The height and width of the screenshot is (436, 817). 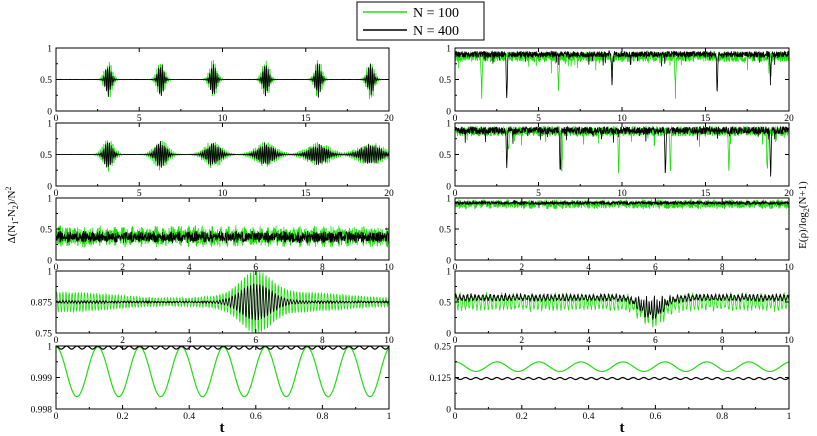 What do you see at coordinates (622, 428) in the screenshot?
I see `right-x-axis-title: t` at bounding box center [622, 428].